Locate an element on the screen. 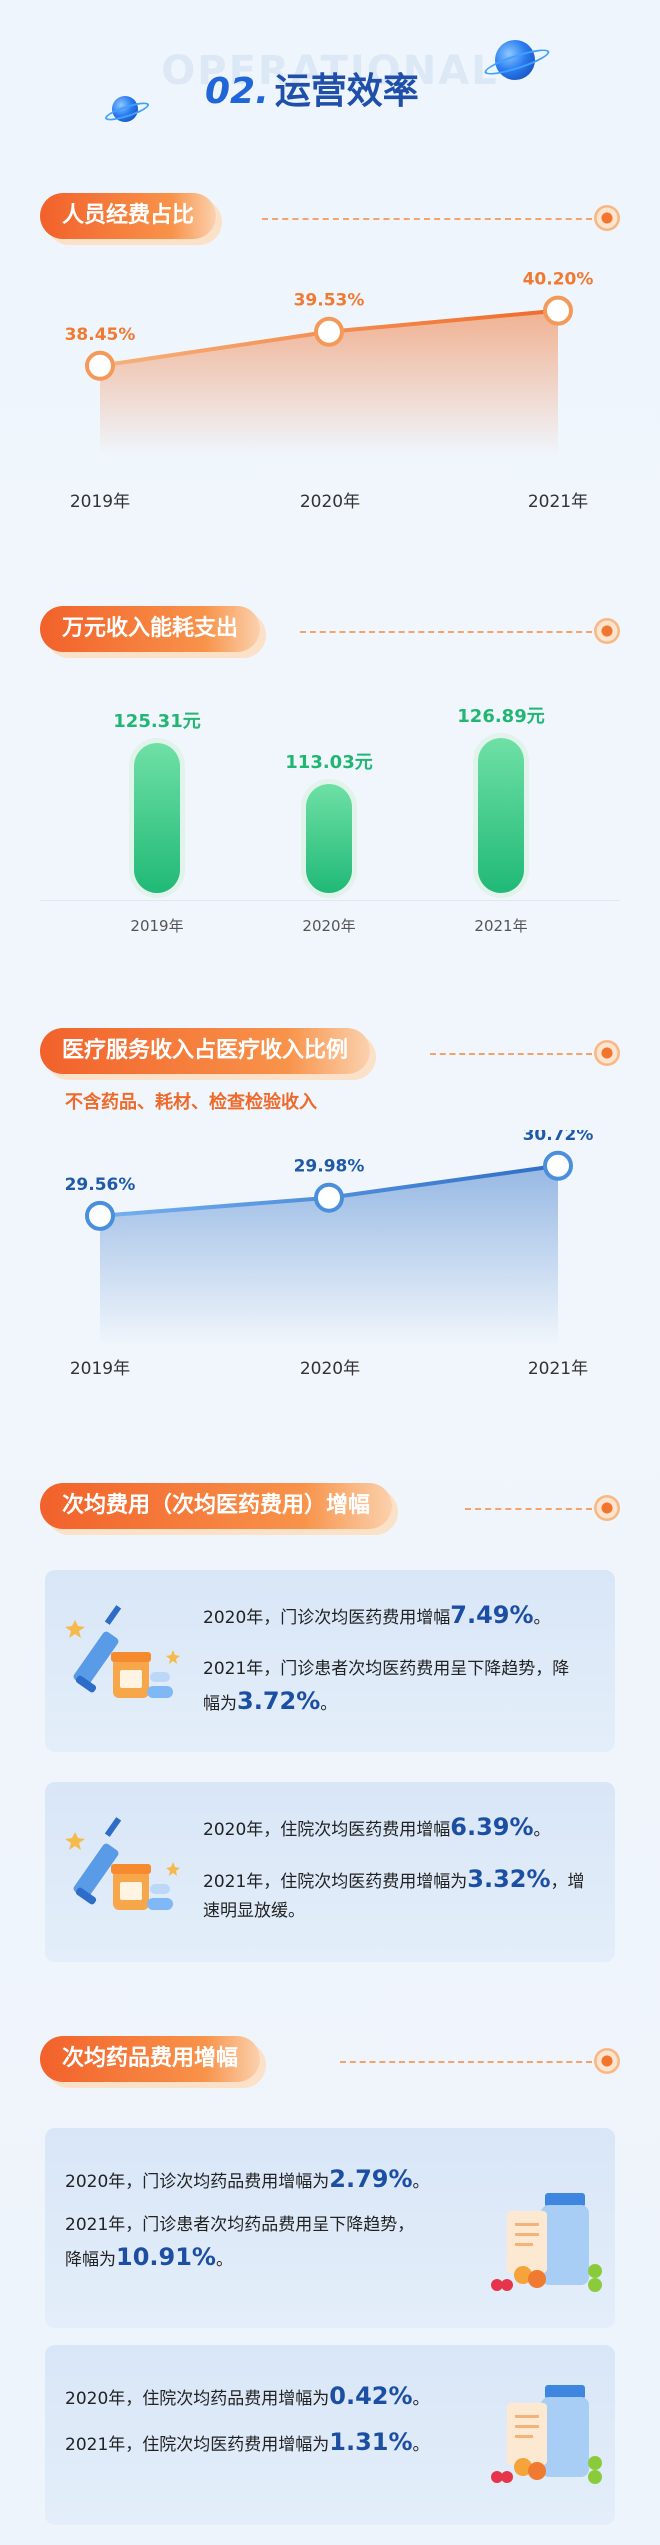 The image size is (660, 2545). card-text: 降幅为 is located at coordinates (90, 2260).